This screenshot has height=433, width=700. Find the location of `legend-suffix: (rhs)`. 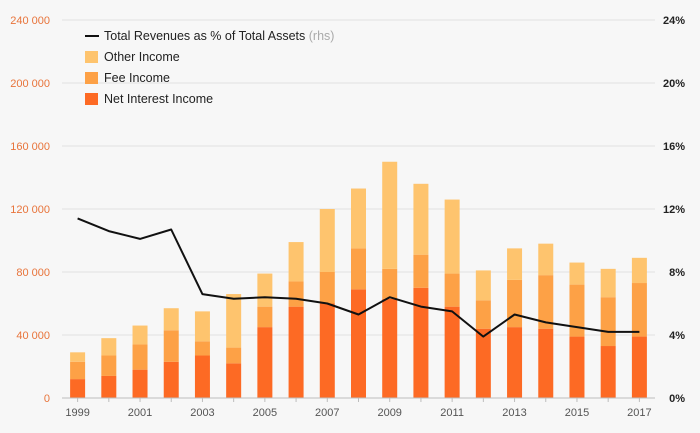

legend-suffix: (rhs) is located at coordinates (319, 36).